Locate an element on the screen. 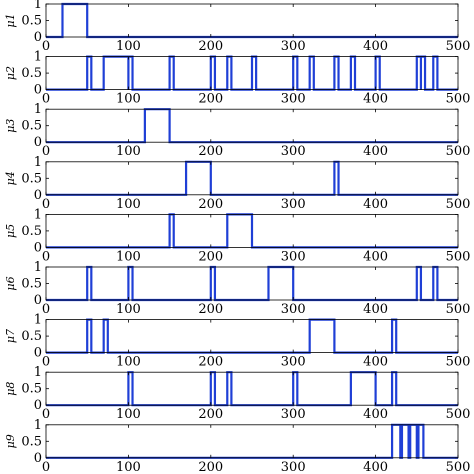 The height and width of the screenshot is (474, 474). y-axis-label-5: μ5 is located at coordinates (10, 231).